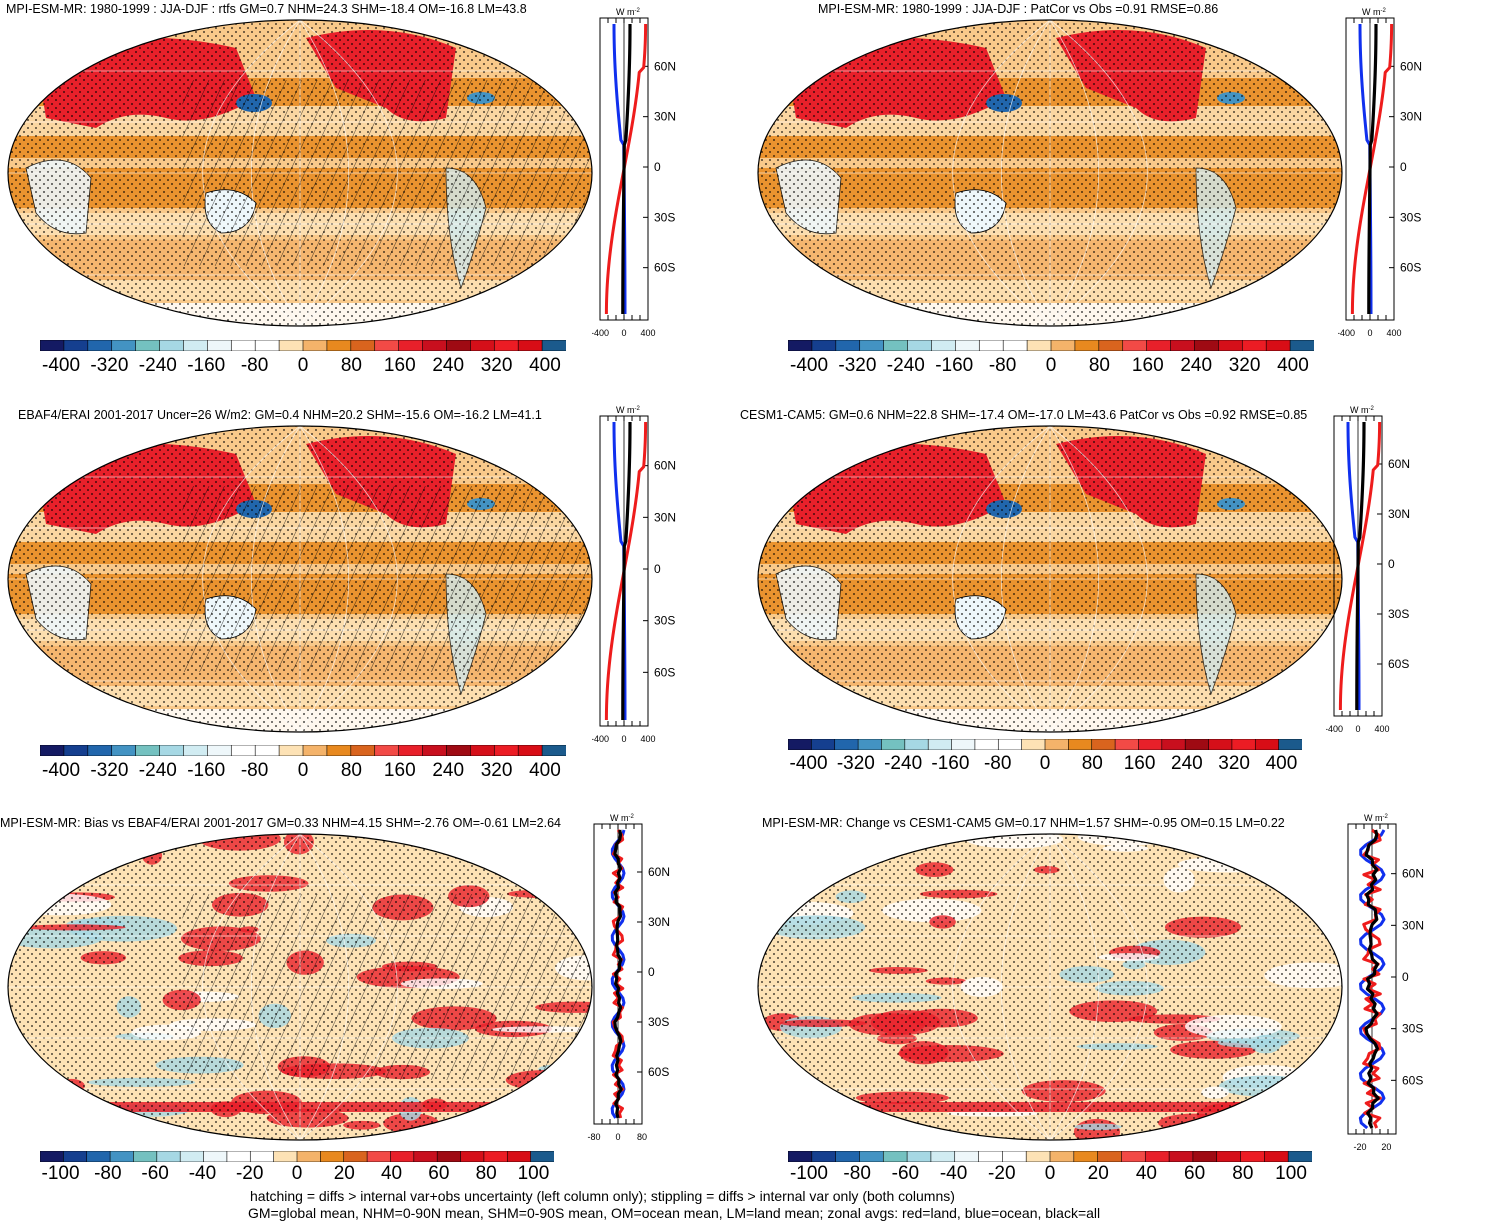  I want to click on latitude-tick-label: 30N, so click(659, 922).